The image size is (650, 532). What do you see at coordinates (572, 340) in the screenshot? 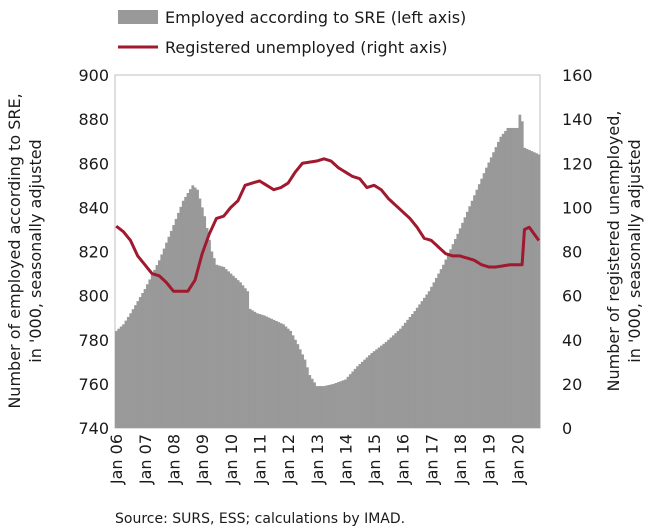
I see `right-axis-tick-label: 40` at bounding box center [572, 340].